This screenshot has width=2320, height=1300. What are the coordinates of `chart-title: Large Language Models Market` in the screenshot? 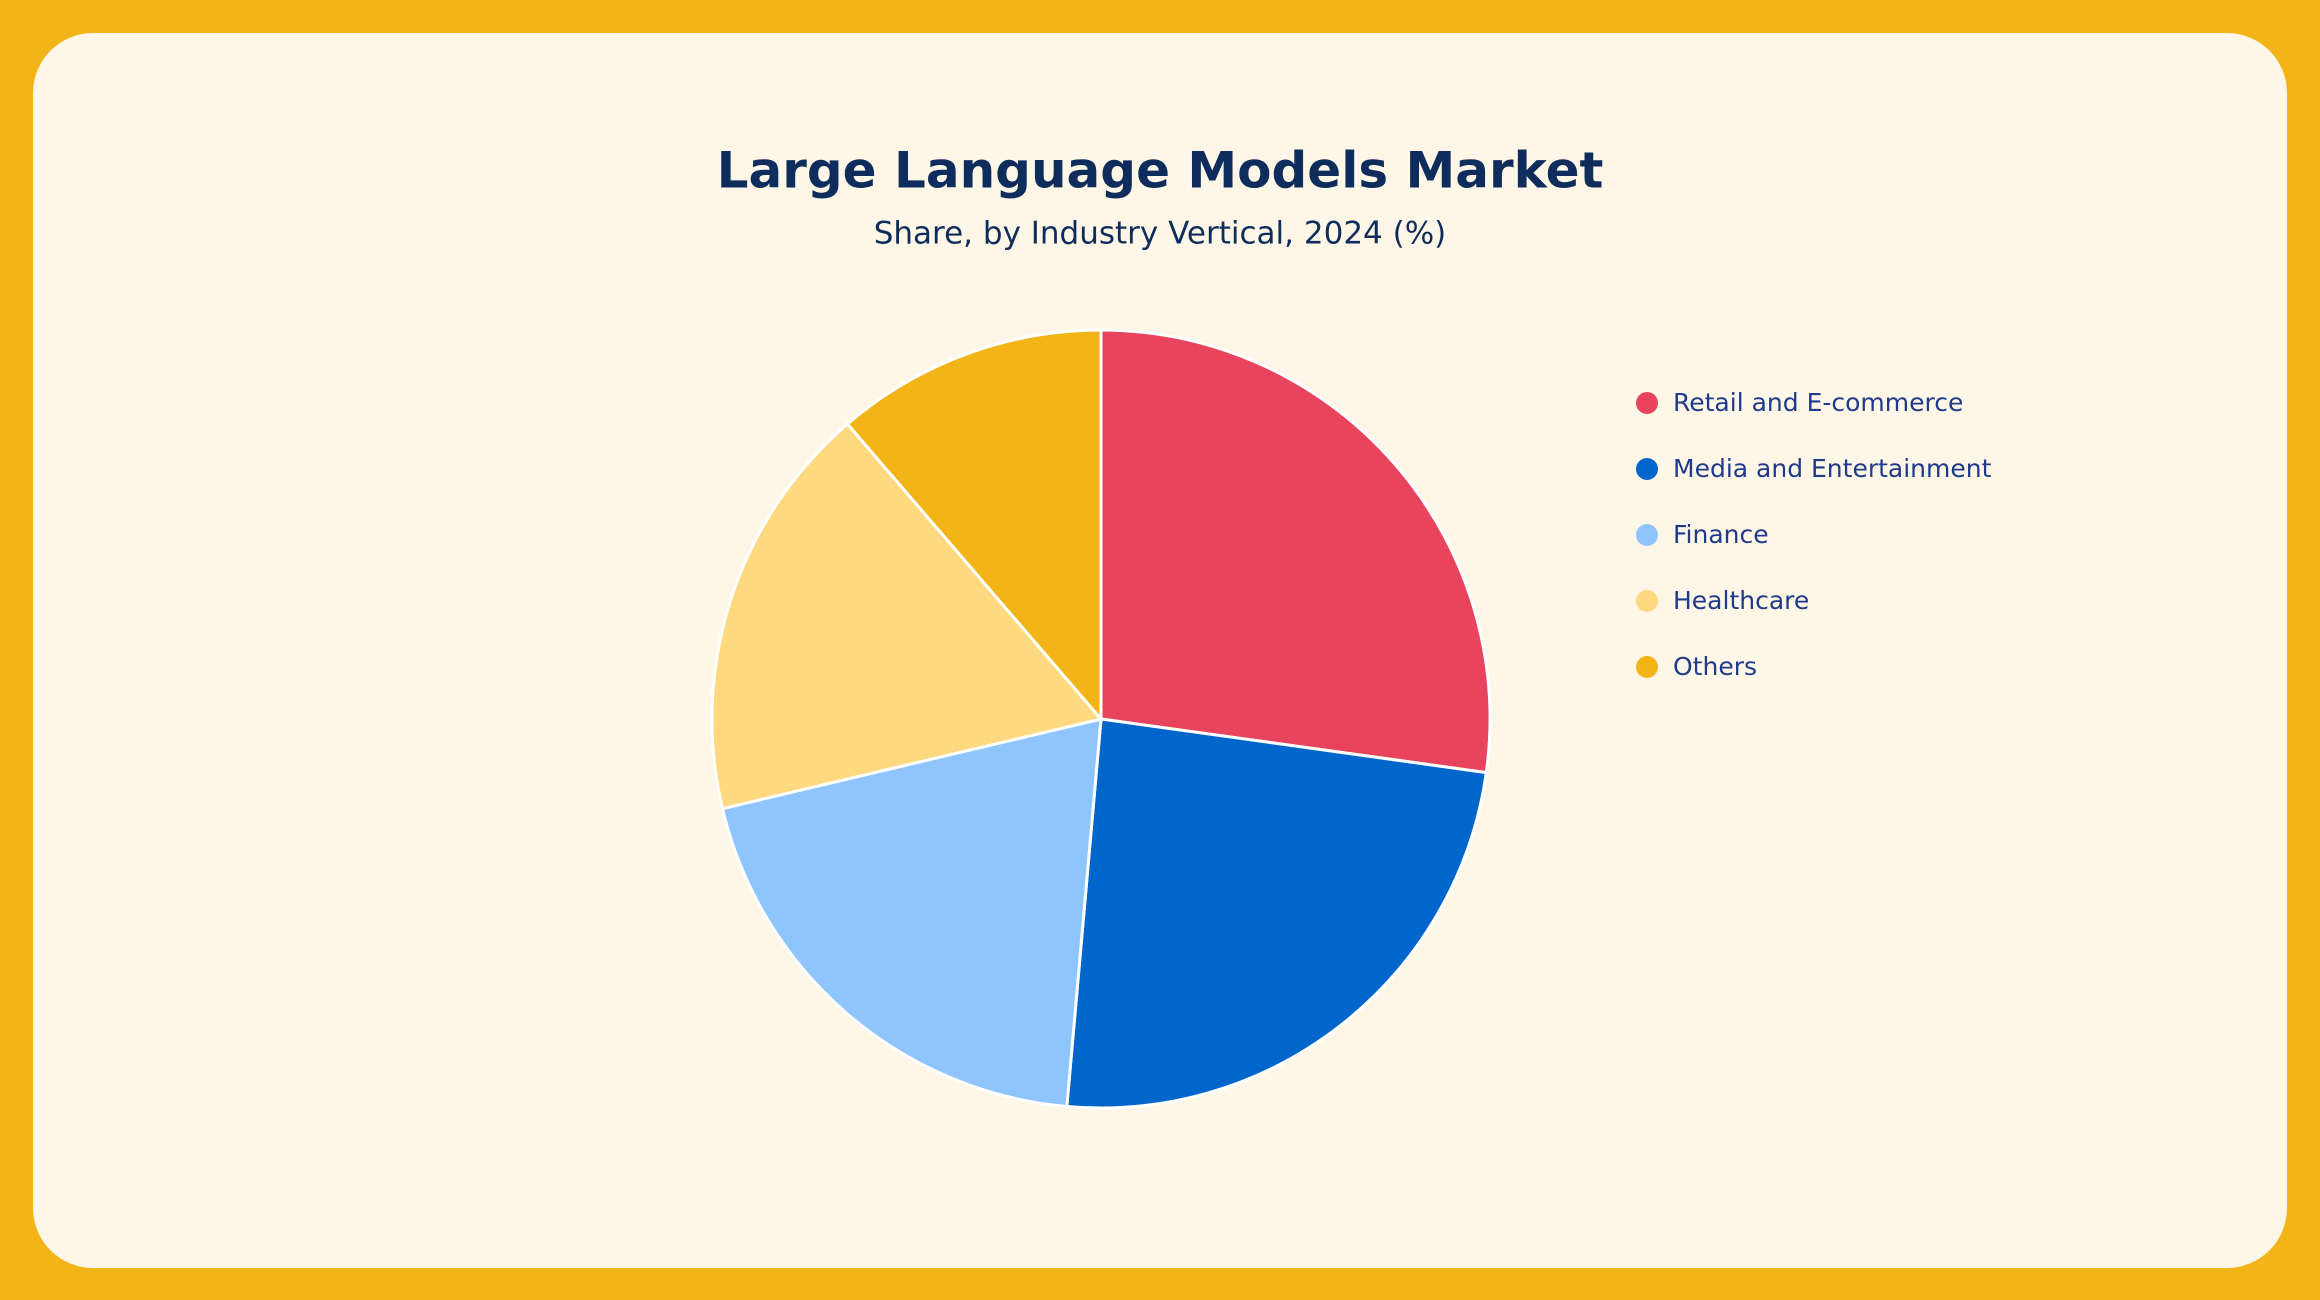 It's located at (1160, 171).